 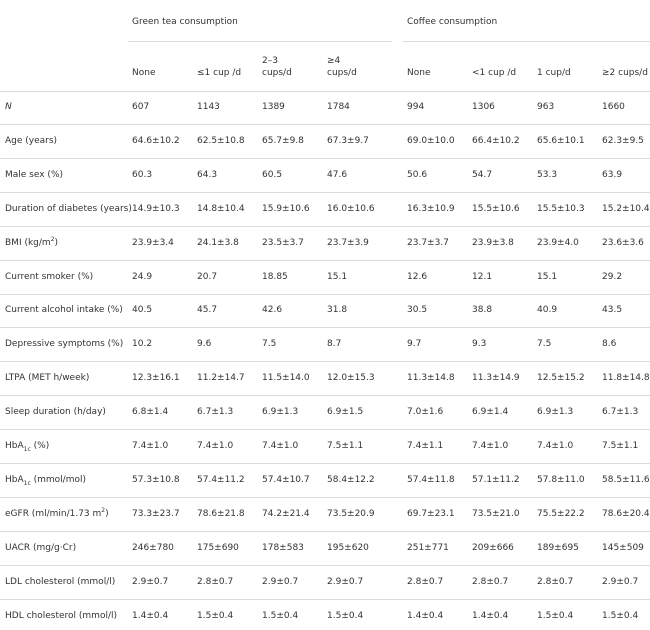 I want to click on row-label: Current smoker (%), so click(x=49, y=276).